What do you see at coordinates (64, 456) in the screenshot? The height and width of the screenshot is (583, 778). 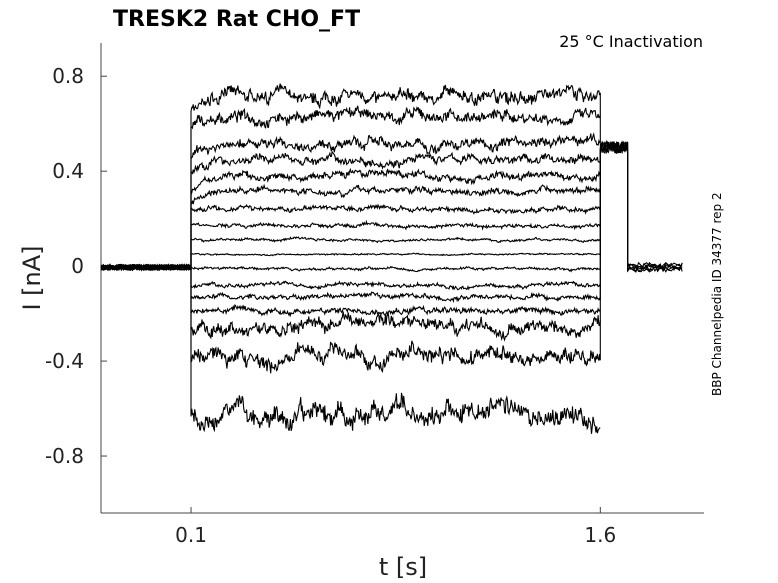 I see `y-tick-label: -0.8` at bounding box center [64, 456].